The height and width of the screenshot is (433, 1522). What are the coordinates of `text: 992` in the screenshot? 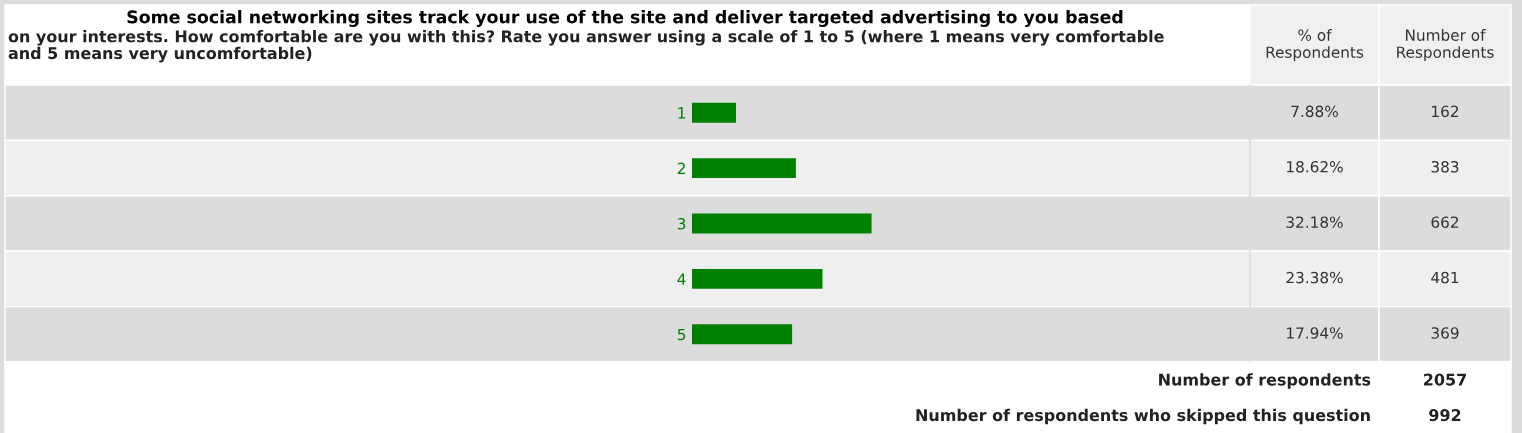 It's located at (1445, 415).